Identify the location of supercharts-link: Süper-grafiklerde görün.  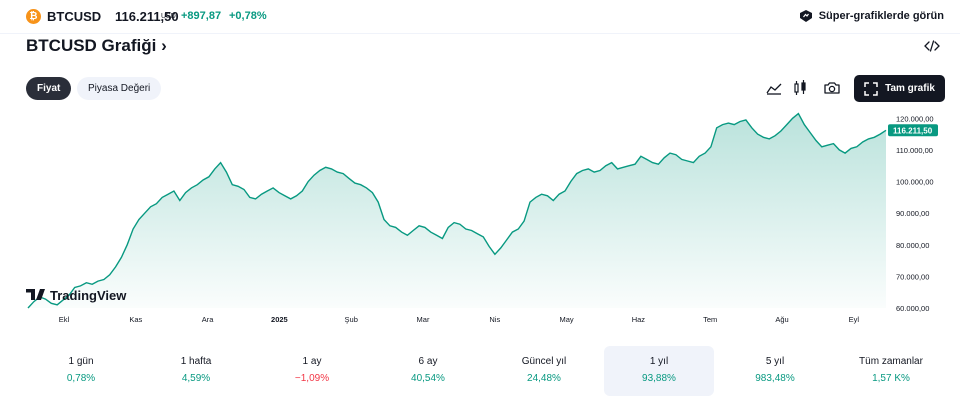
(871, 16).